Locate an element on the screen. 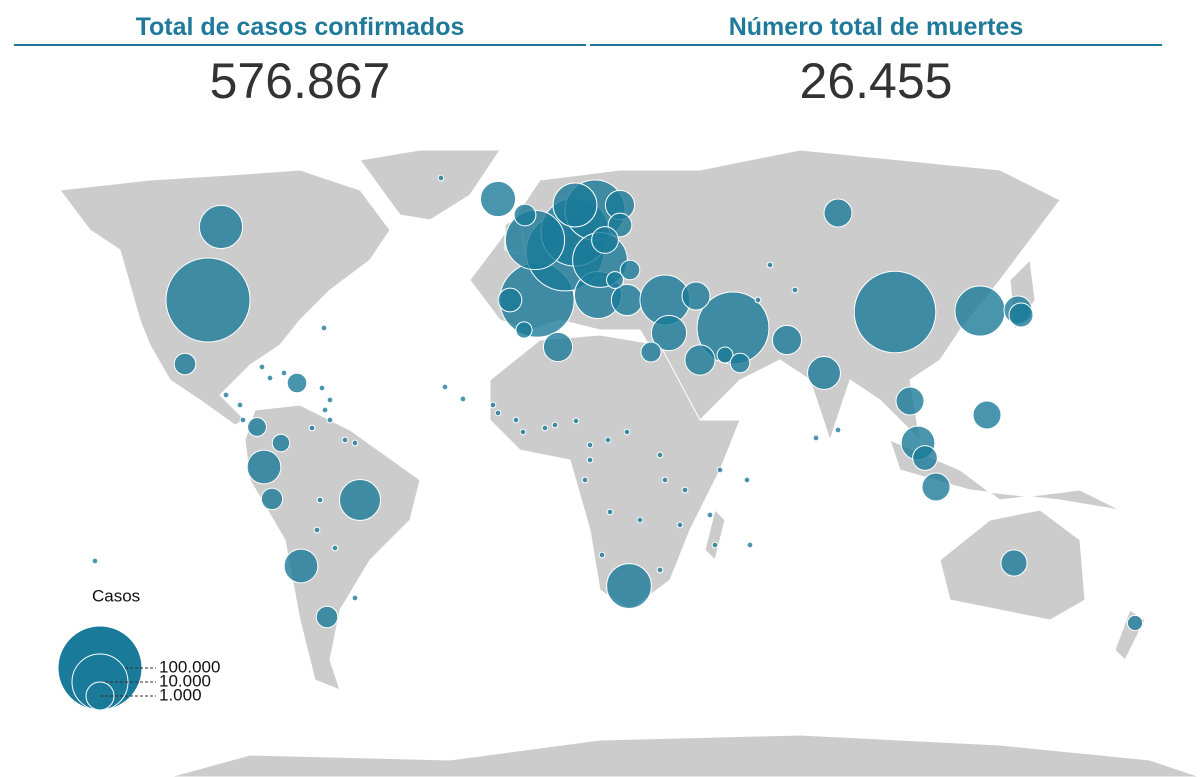  legend-label: 1.000 is located at coordinates (180, 694).